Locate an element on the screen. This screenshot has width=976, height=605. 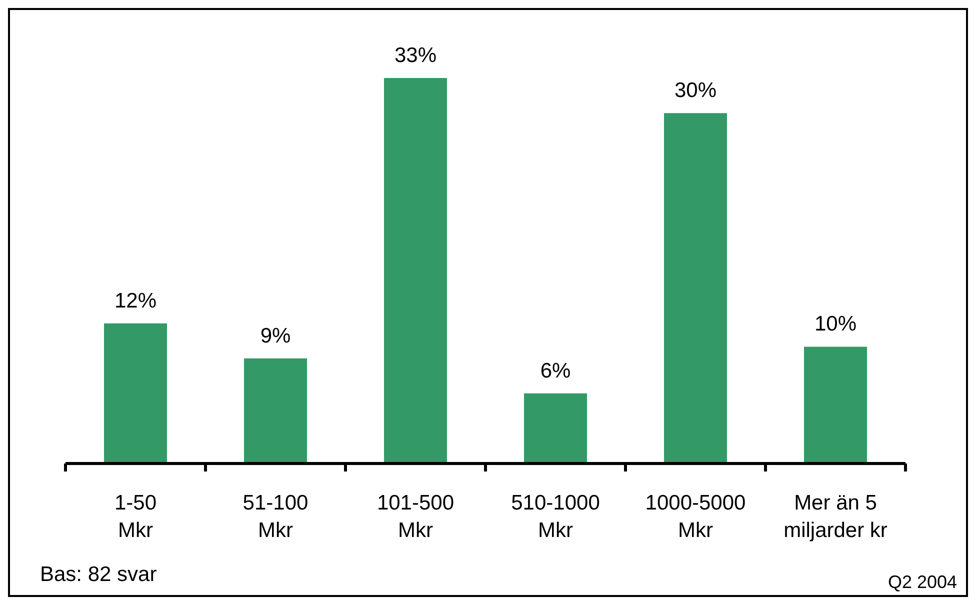
text: Q2 2004 is located at coordinates (922, 582).